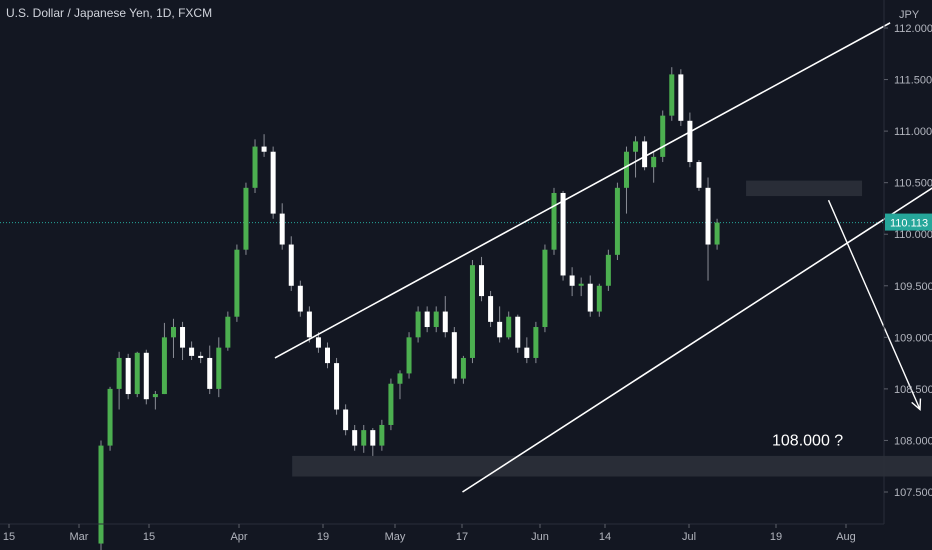  Describe the element at coordinates (913, 132) in the screenshot. I see `price-tick-label: 111.000` at that location.